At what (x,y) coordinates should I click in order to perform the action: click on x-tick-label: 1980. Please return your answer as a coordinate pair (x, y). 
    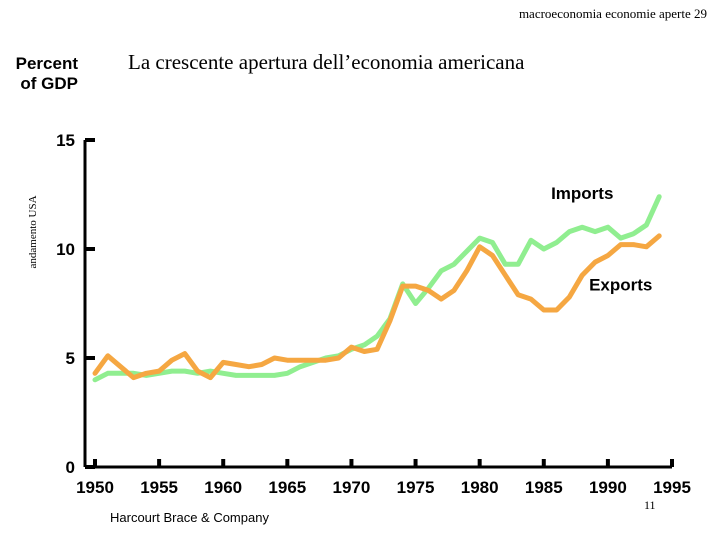
    Looking at the image, I should click on (480, 487).